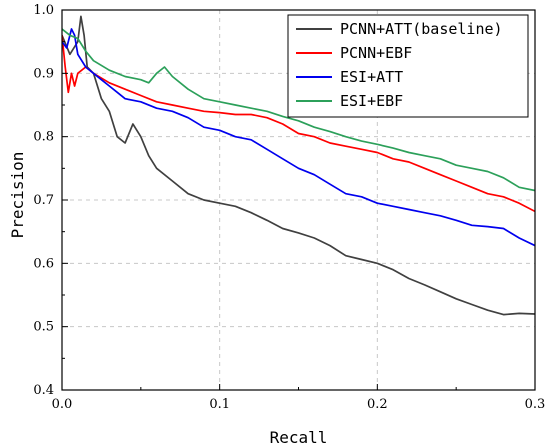  What do you see at coordinates (377, 404) in the screenshot?
I see `x-tick-label: 0.2` at bounding box center [377, 404].